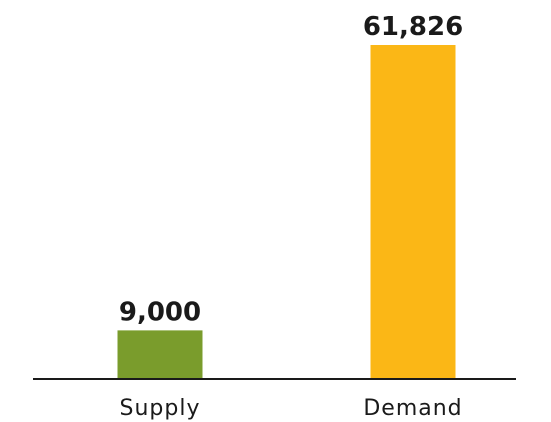 Image resolution: width=551 pixels, height=422 pixels. I want to click on data-label-demand: 61,826, so click(413, 27).